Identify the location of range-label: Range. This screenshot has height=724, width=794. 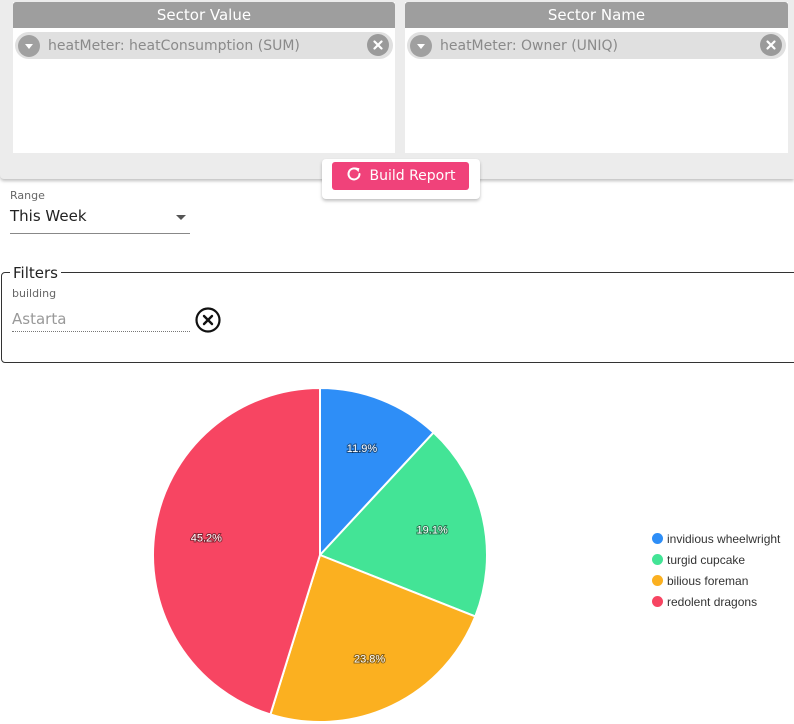
(27, 195).